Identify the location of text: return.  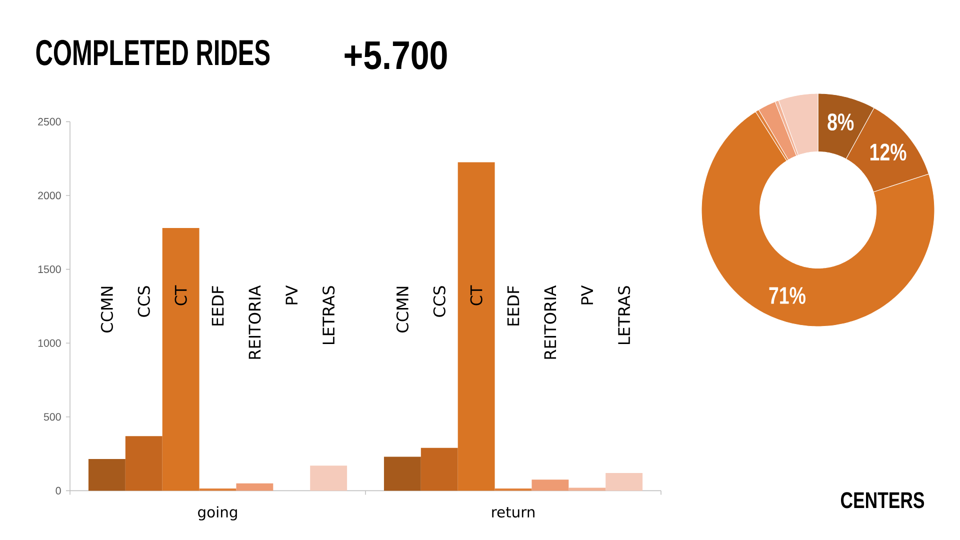
(513, 512).